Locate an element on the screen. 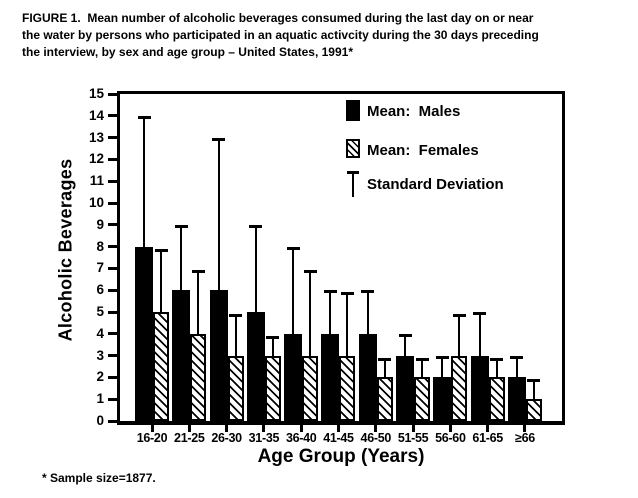 The width and height of the screenshot is (638, 498). x-tick-label: 56-60 is located at coordinates (450, 438).